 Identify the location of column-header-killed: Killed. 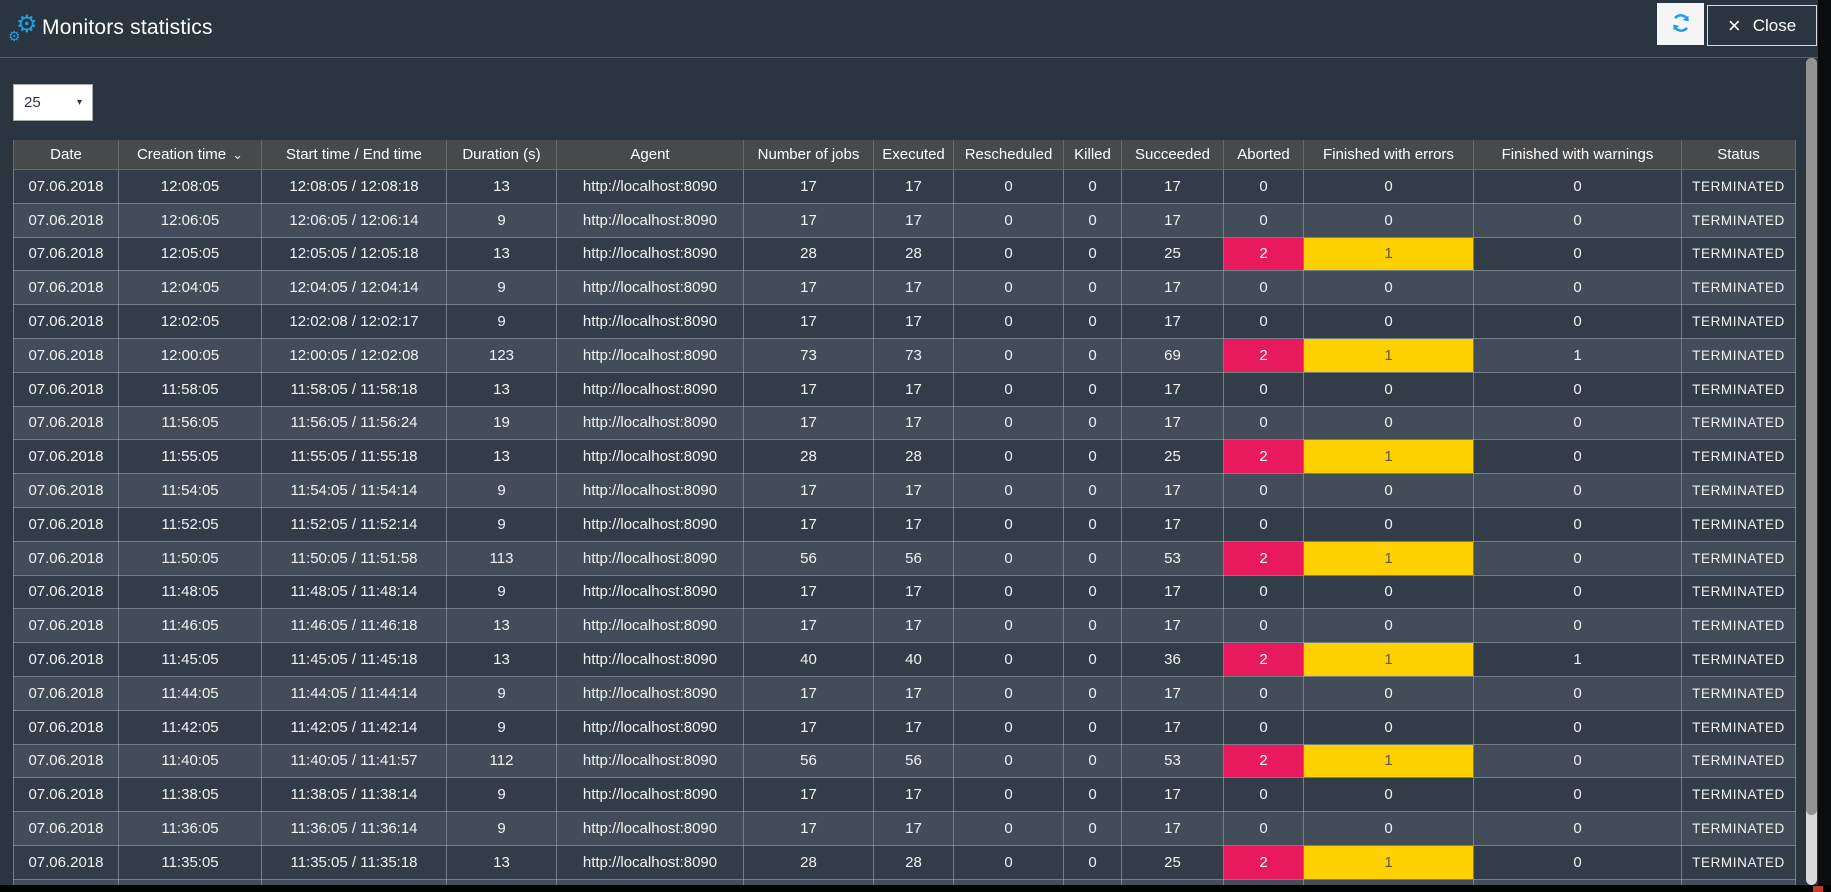
(1092, 155).